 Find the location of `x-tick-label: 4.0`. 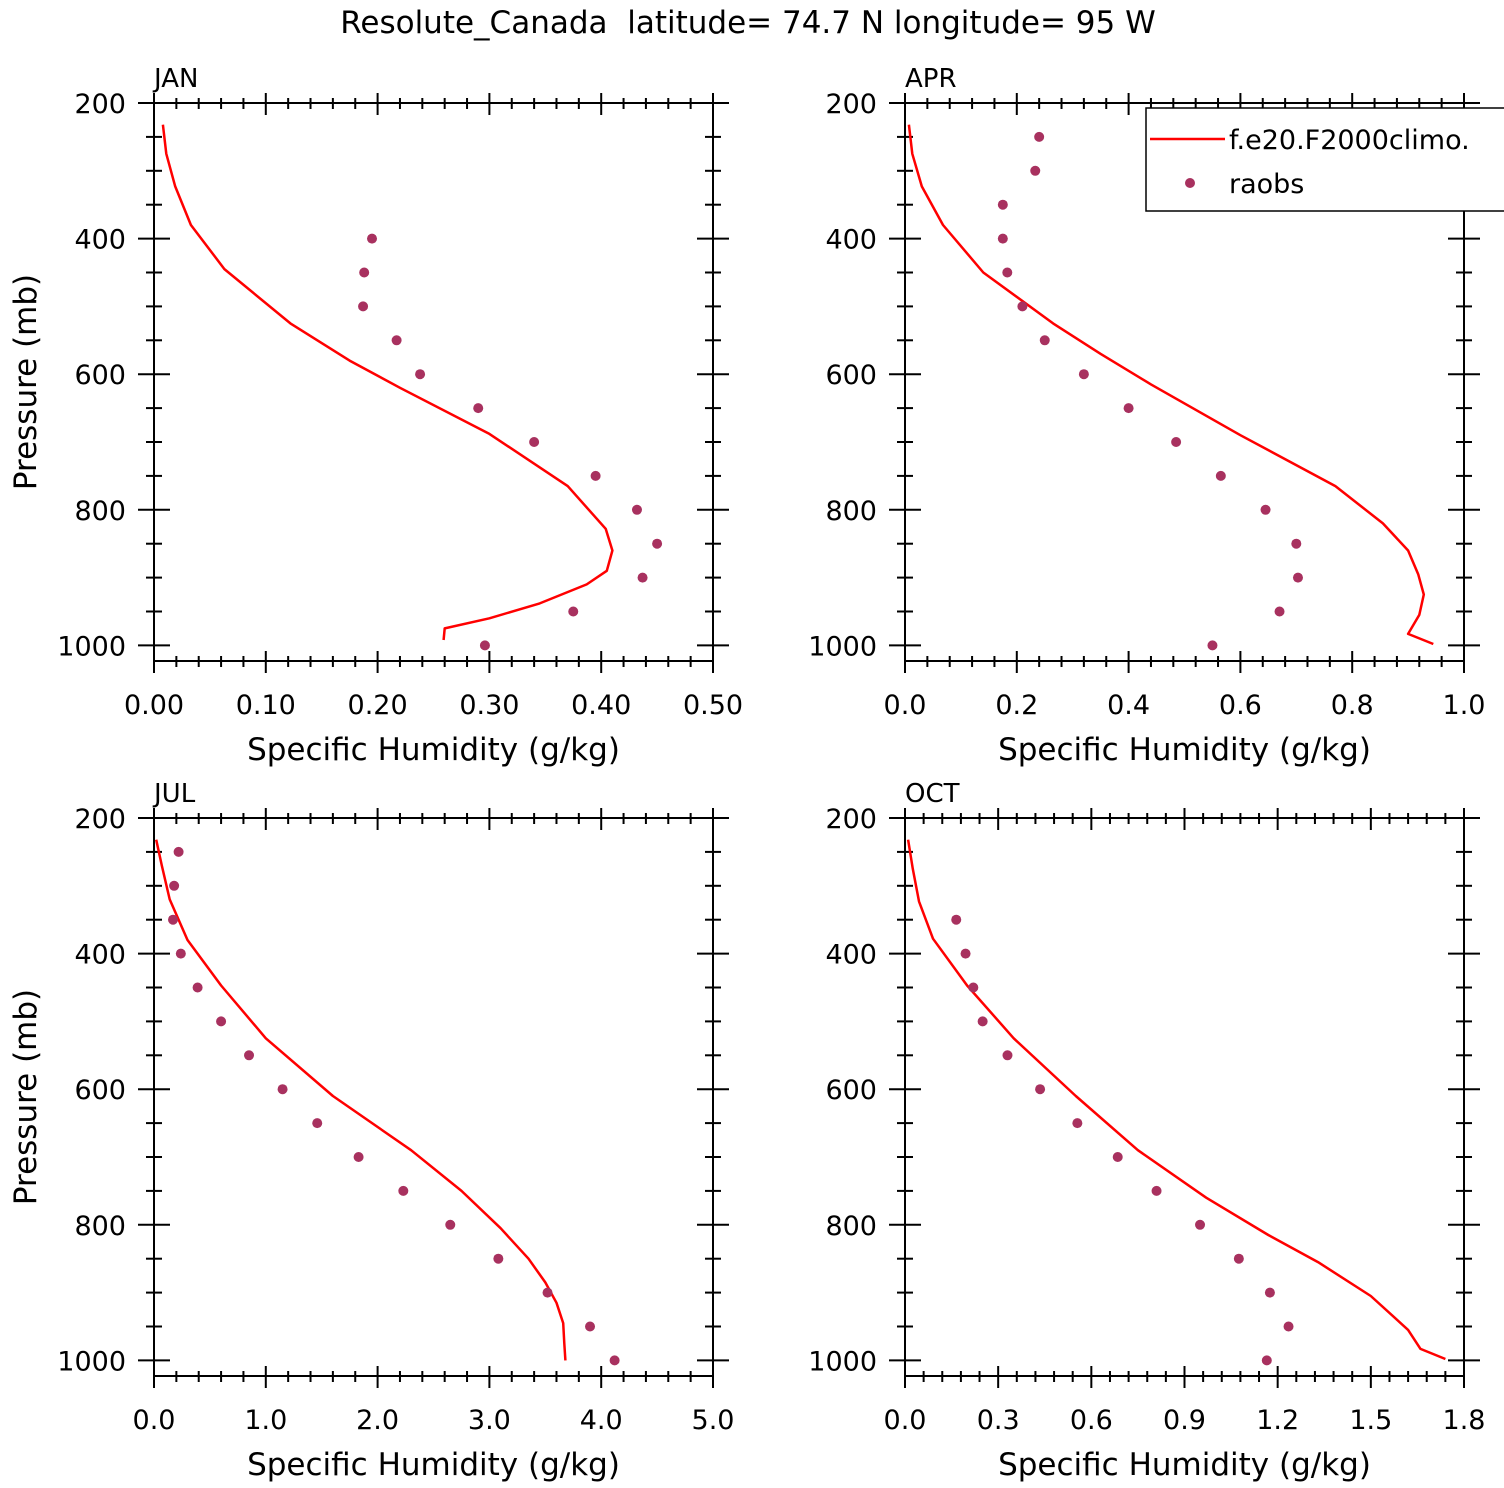

x-tick-label: 4.0 is located at coordinates (601, 1420).